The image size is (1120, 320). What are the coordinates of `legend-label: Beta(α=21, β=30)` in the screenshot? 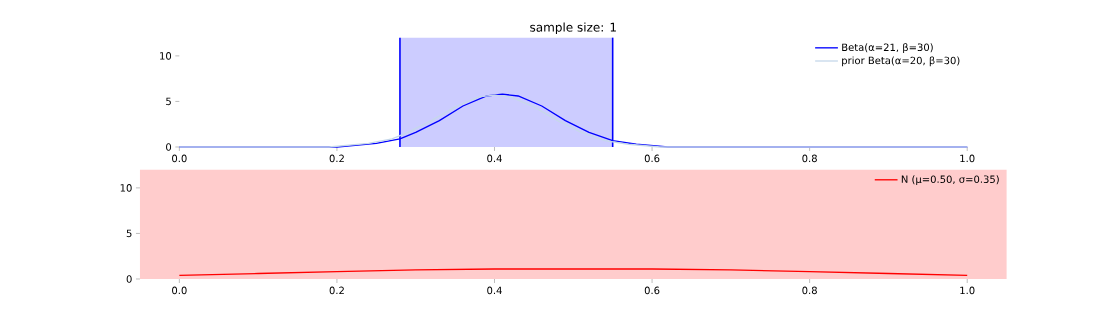 It's located at (887, 48).